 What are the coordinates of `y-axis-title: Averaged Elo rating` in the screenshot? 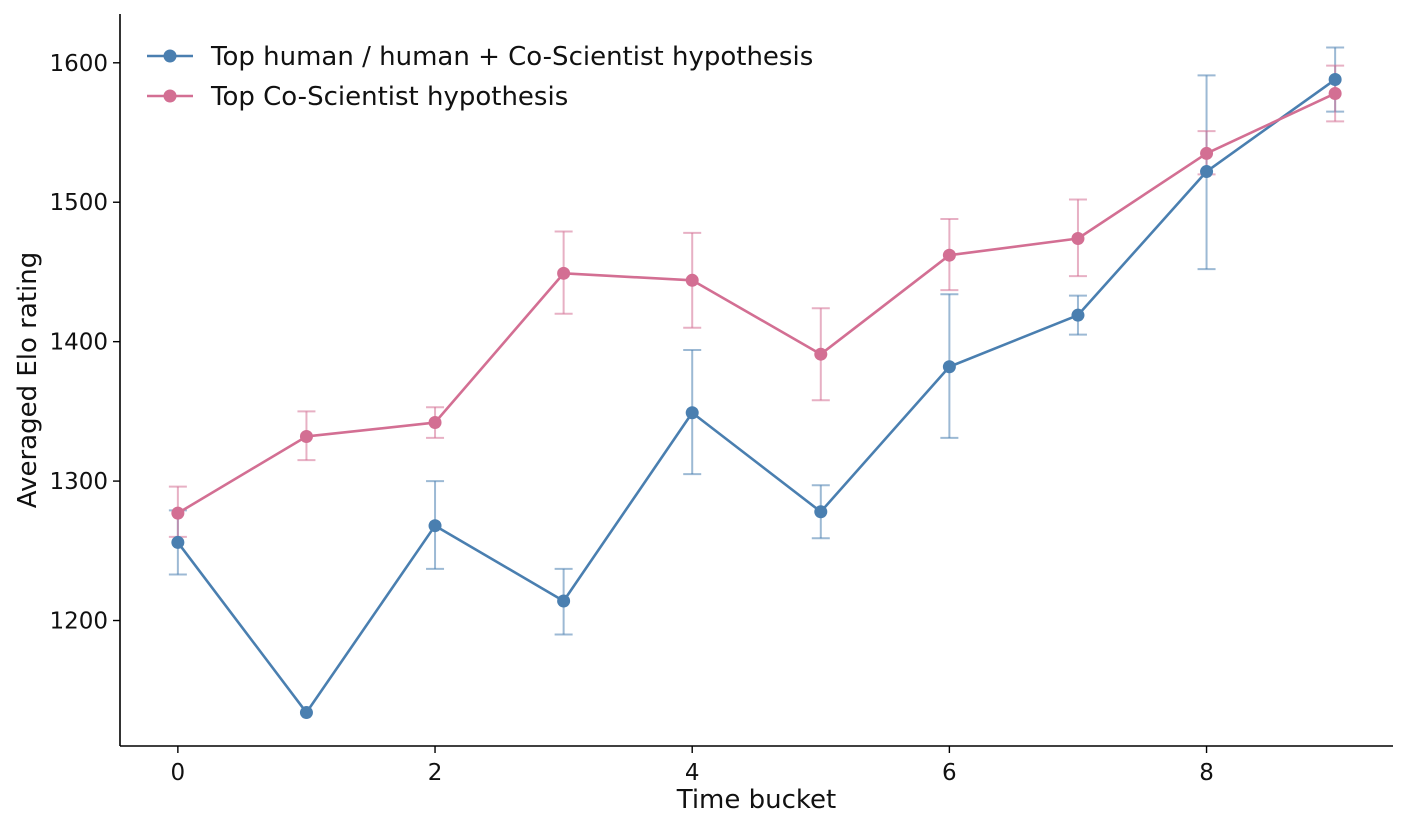 It's located at (28, 380).